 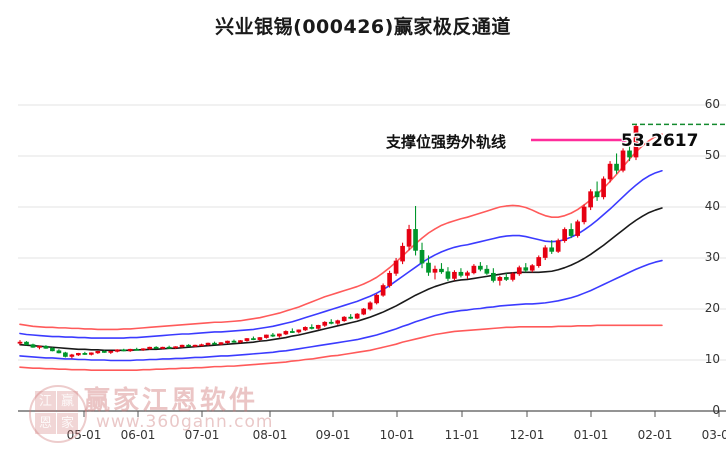 I want to click on support-line-annotation: 支撑位强势外轨线, so click(x=446, y=142).